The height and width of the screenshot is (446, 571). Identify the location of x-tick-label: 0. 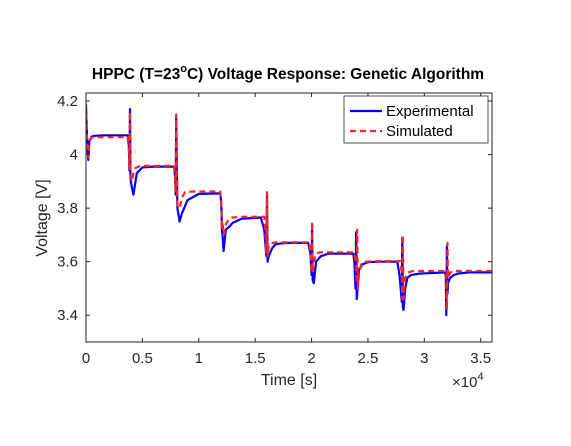
(86, 358).